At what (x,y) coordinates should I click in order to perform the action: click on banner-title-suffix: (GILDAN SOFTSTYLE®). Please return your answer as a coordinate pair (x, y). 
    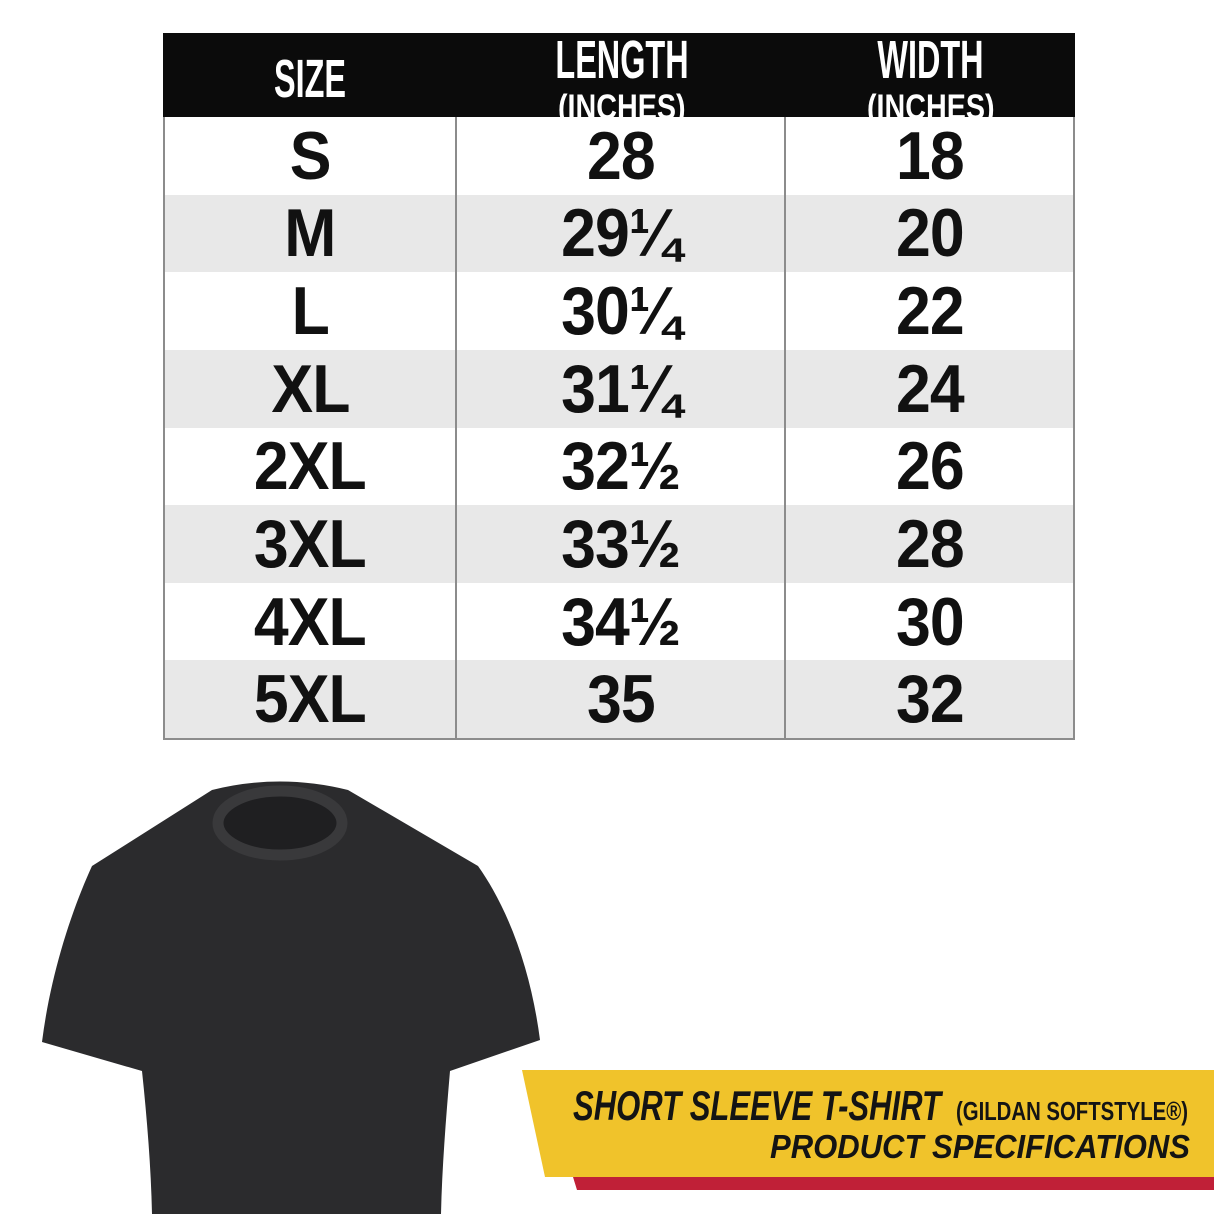
    Looking at the image, I should click on (1072, 1111).